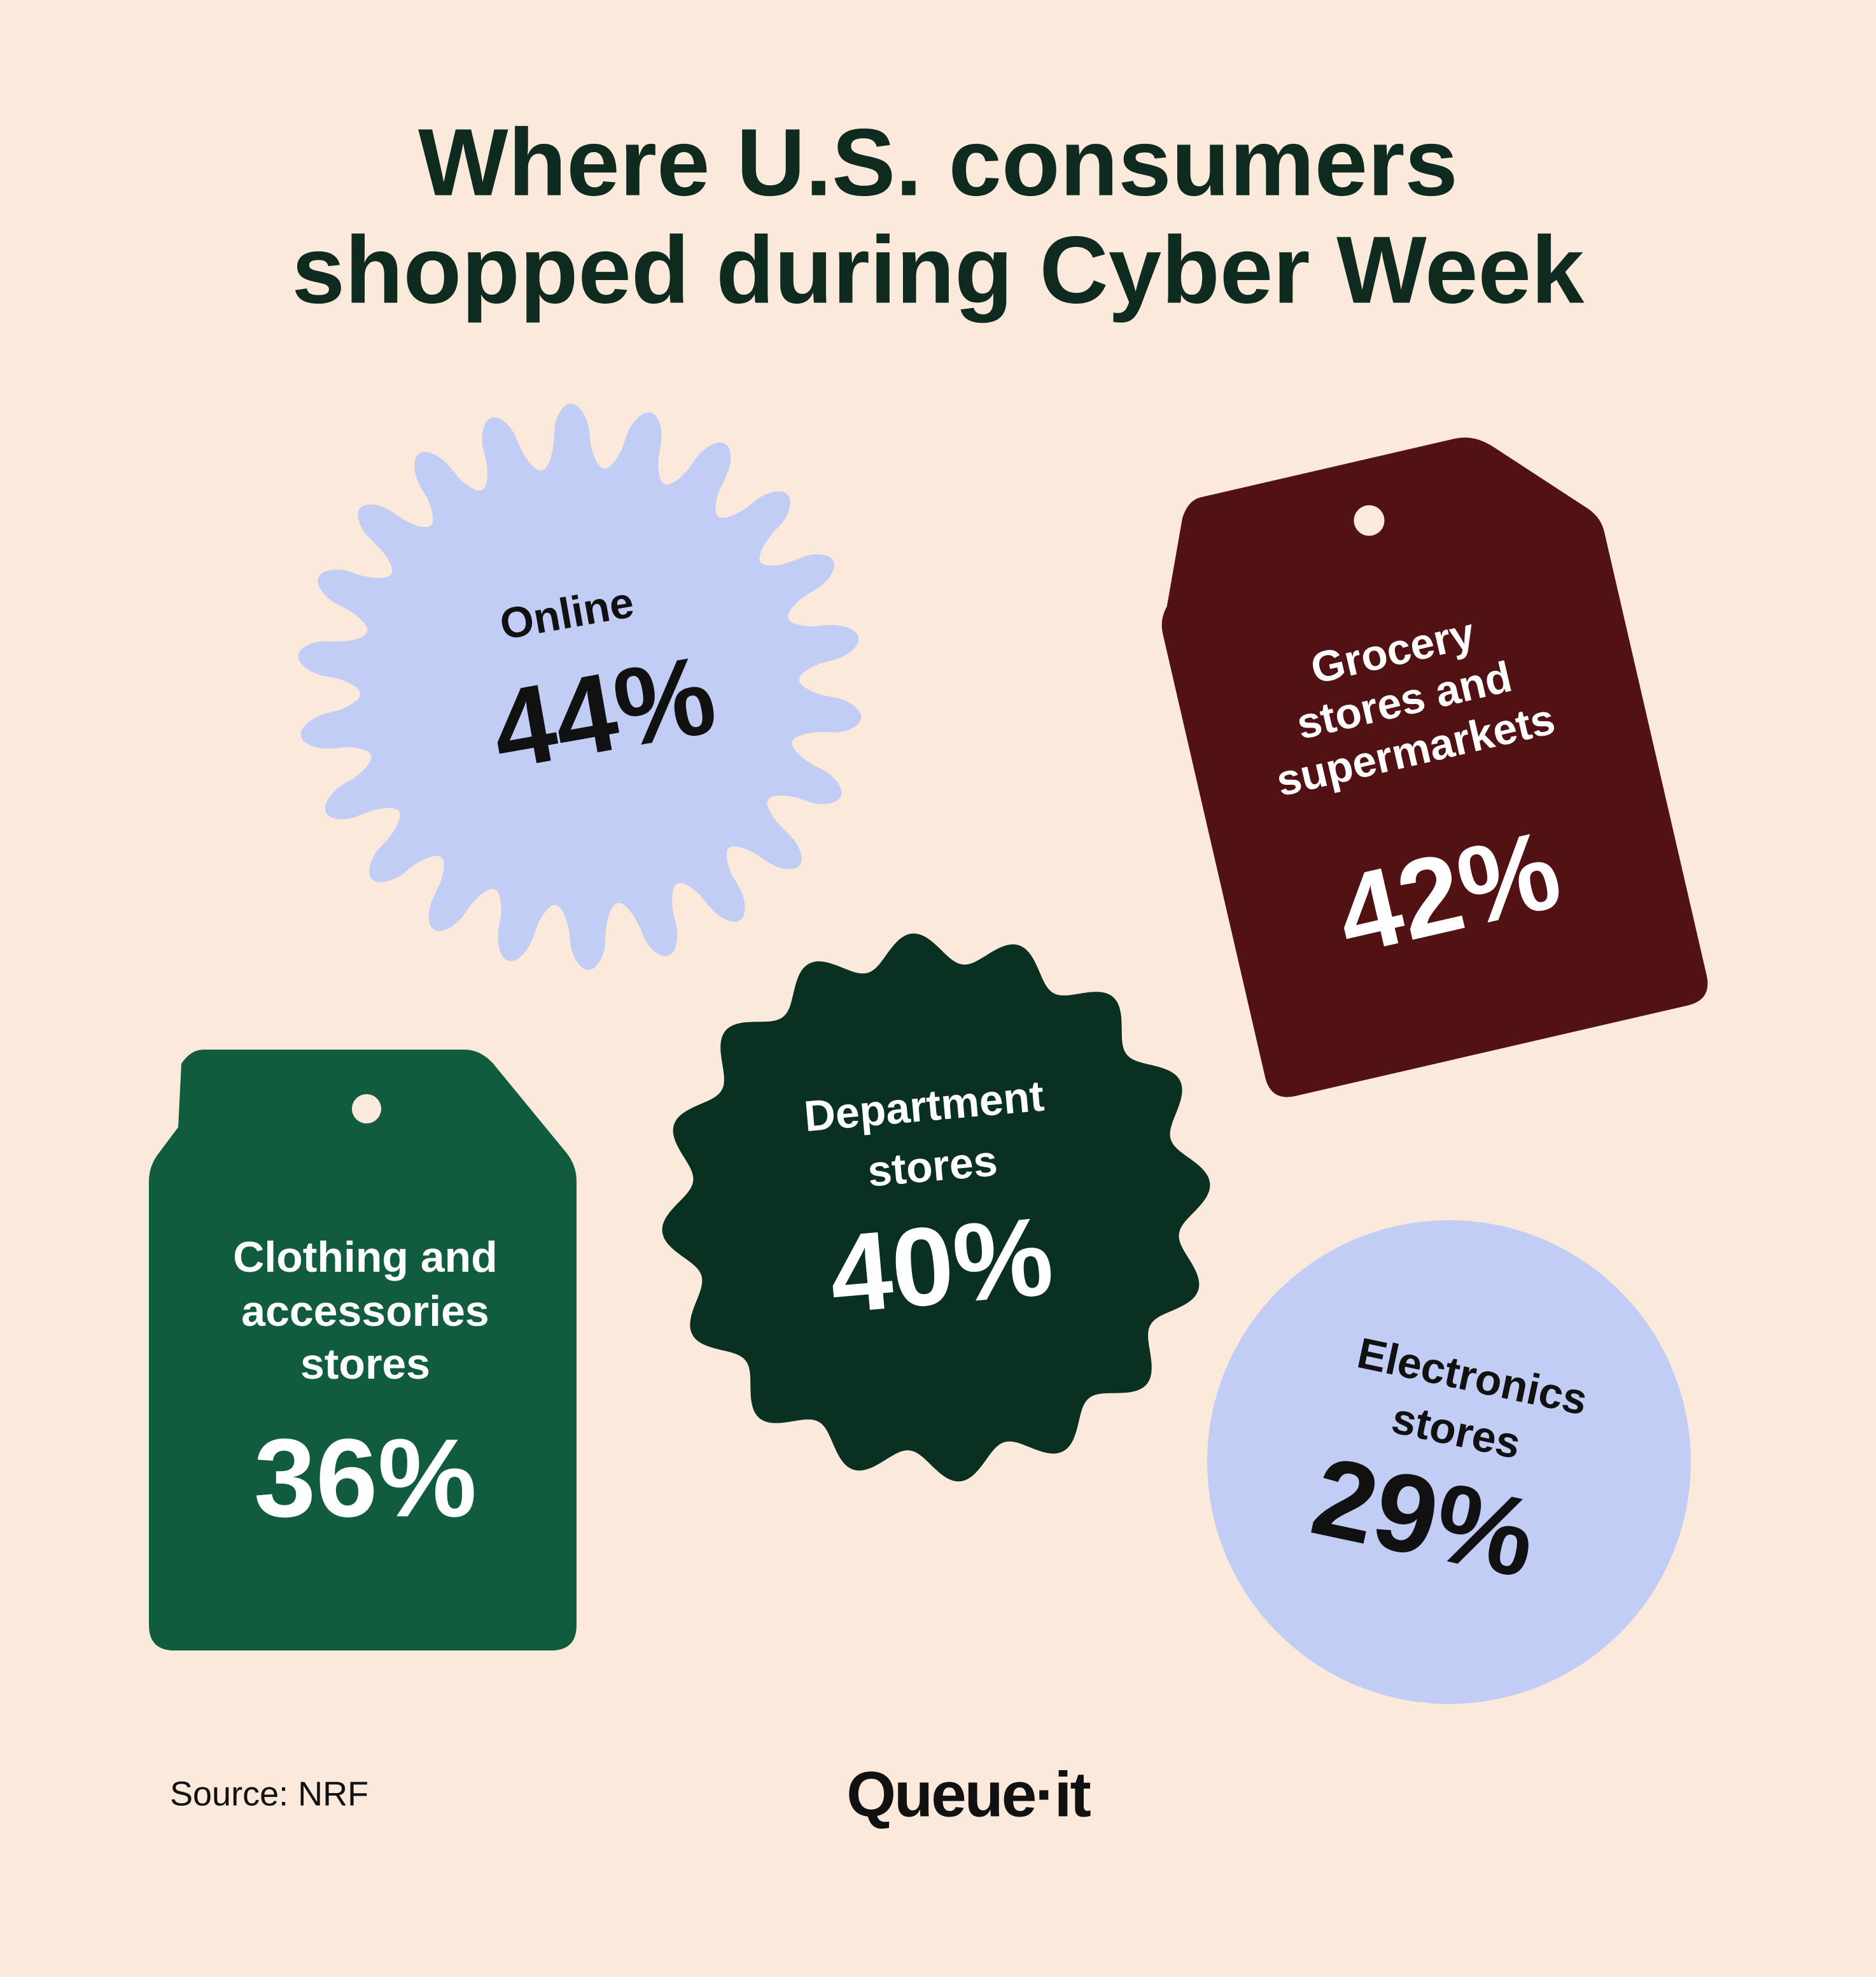 The height and width of the screenshot is (1977, 1876). I want to click on source-note: Source: NRF, so click(269, 1794).